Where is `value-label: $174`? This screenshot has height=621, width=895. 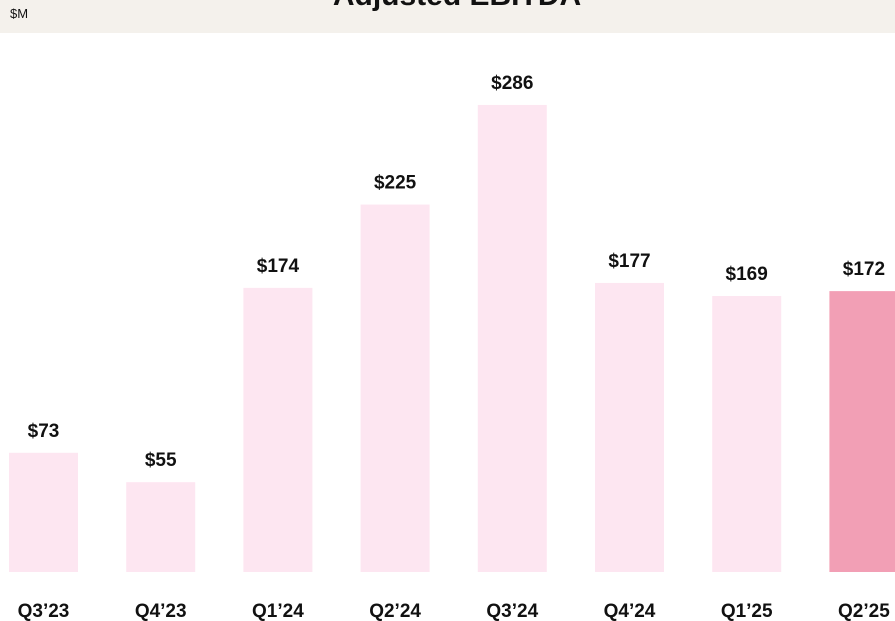 value-label: $174 is located at coordinates (278, 266).